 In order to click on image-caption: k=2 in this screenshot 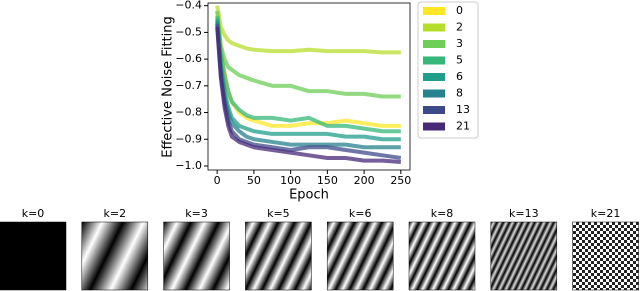, I will do `click(115, 213)`.